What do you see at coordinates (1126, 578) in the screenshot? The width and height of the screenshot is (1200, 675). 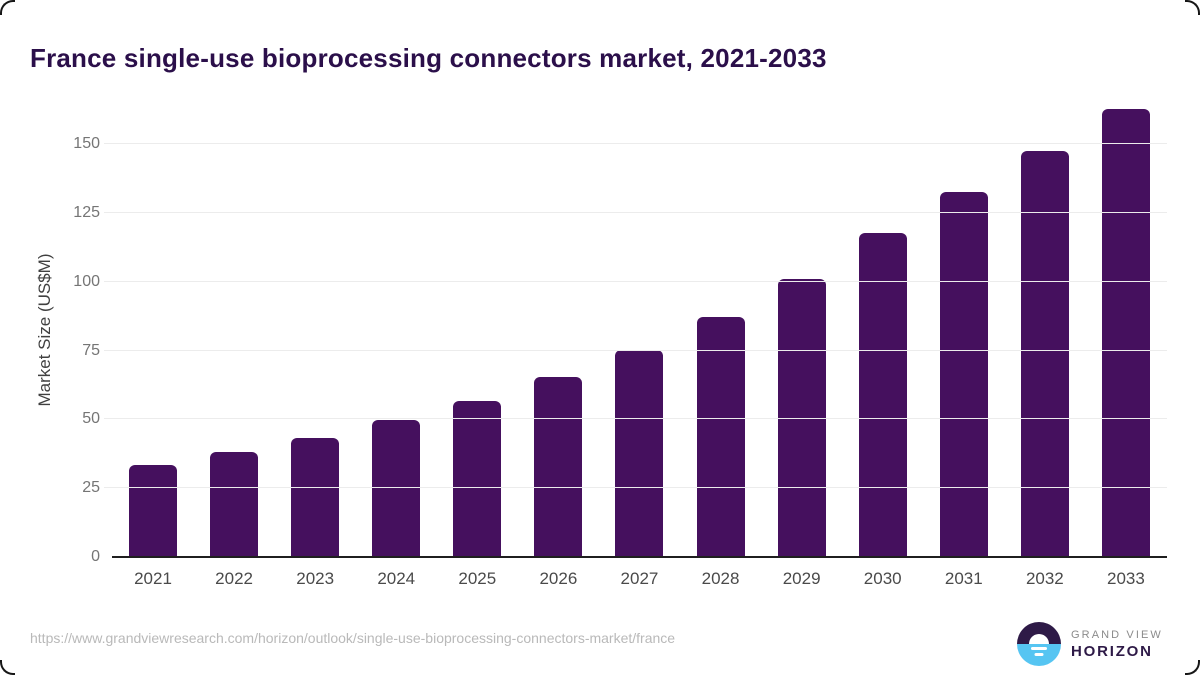 I see `x-tick-label-2033: 2033` at bounding box center [1126, 578].